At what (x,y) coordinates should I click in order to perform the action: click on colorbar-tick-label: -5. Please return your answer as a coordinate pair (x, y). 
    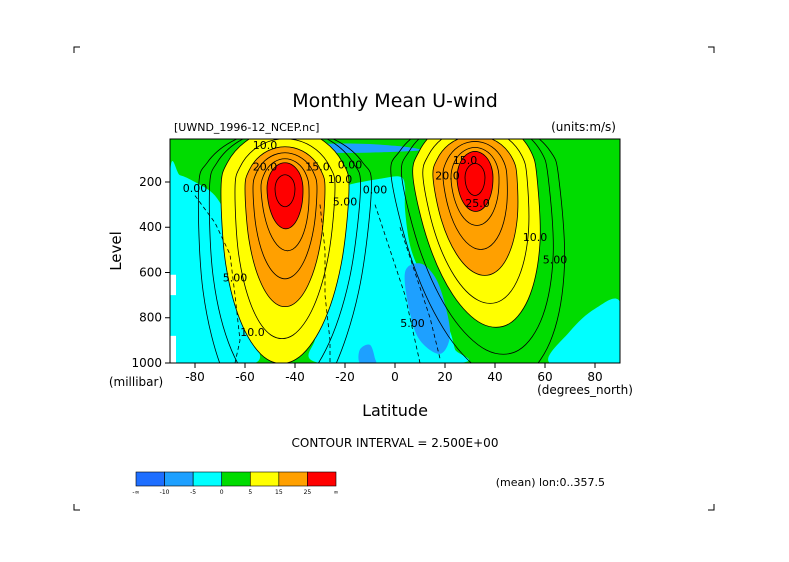
    Looking at the image, I should click on (193, 492).